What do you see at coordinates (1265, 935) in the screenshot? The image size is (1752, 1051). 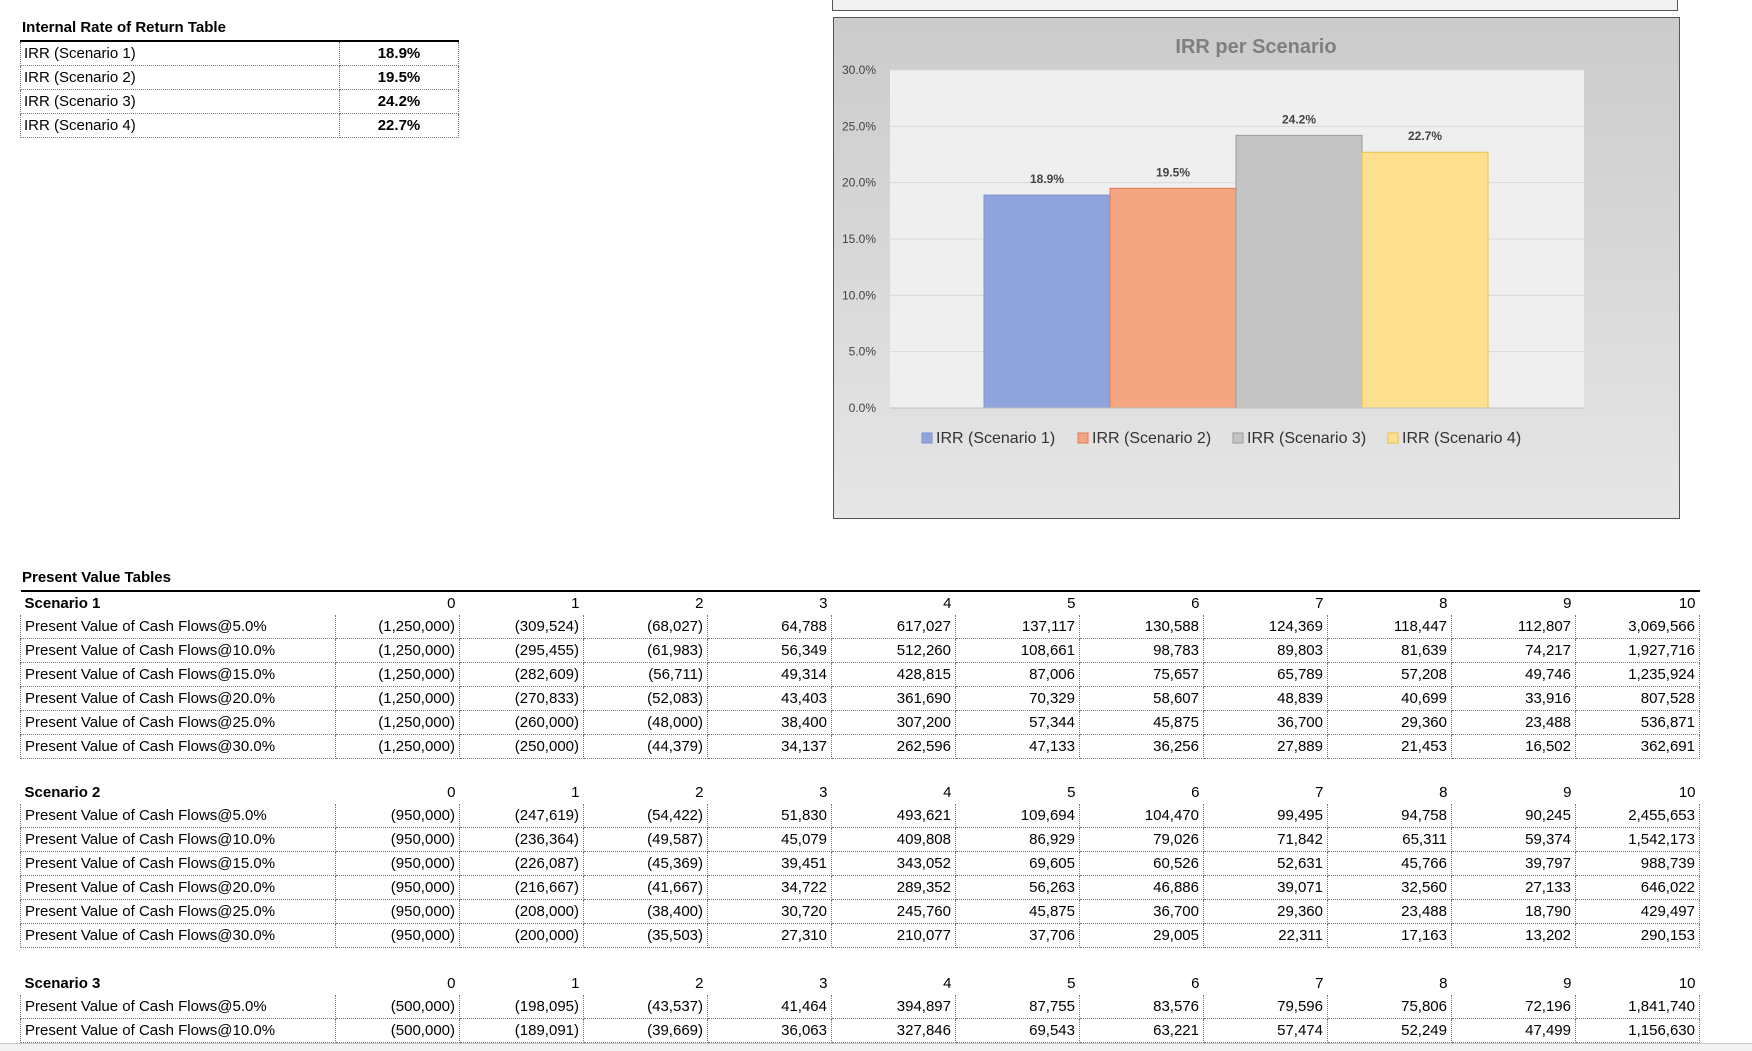 I see `pv-cell: 22,311` at bounding box center [1265, 935].